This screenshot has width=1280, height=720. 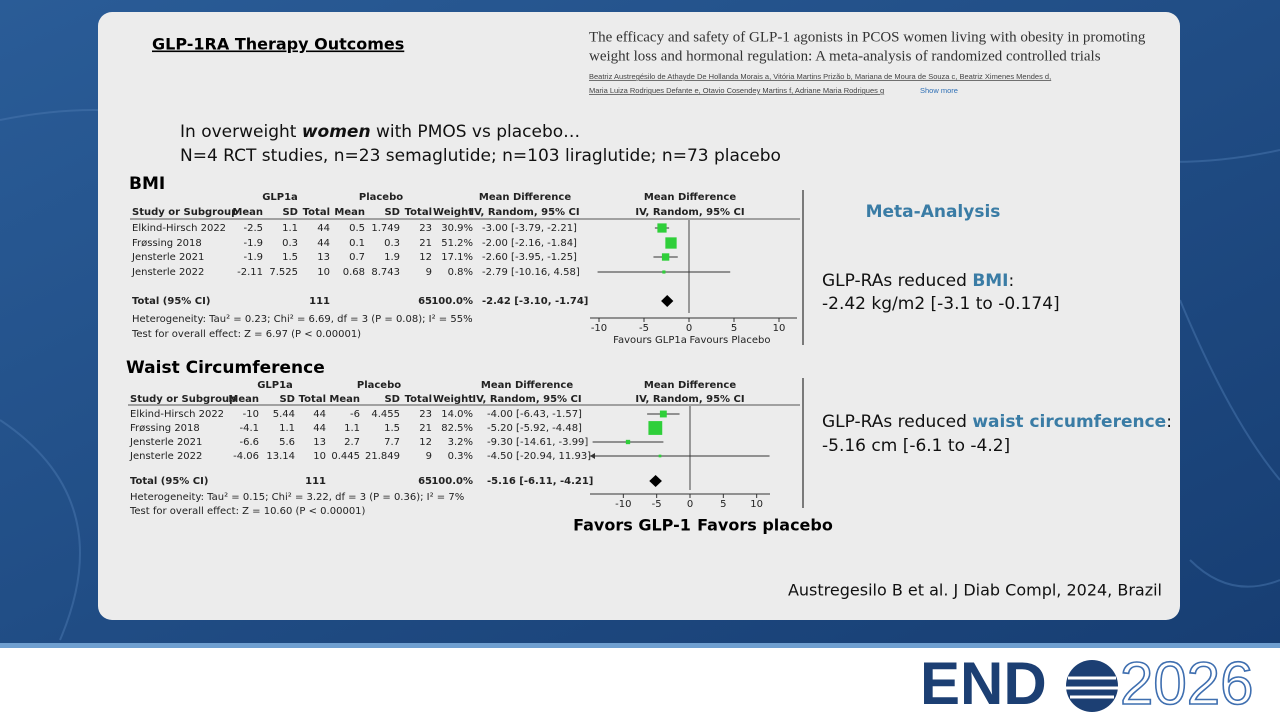 I want to click on cell: 7.7, so click(x=392, y=442).